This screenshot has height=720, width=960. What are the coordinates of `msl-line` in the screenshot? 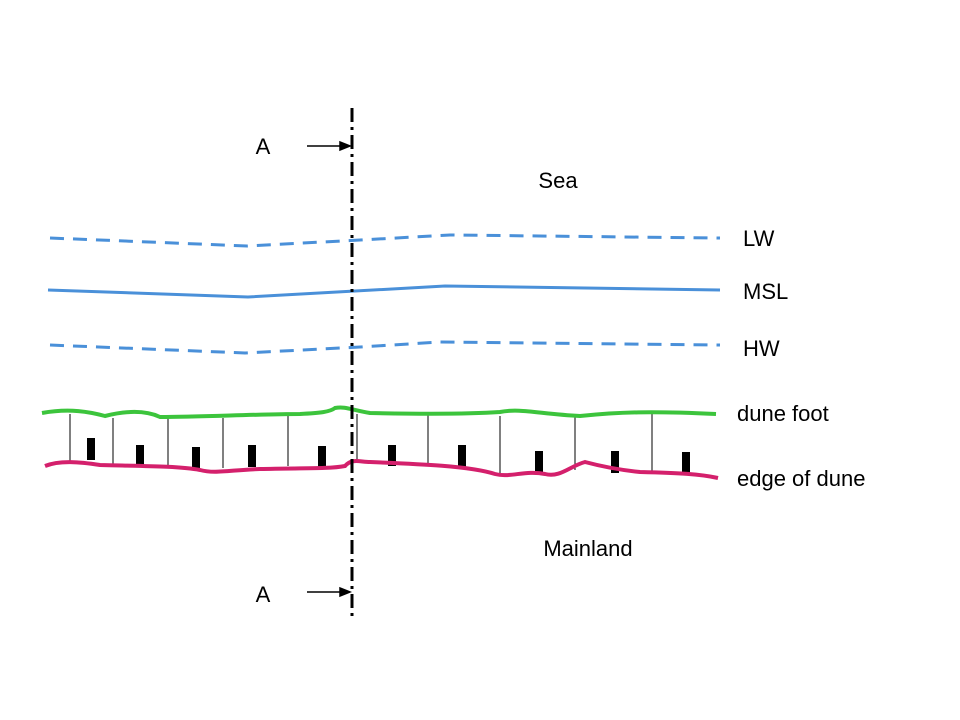 It's located at (384, 291).